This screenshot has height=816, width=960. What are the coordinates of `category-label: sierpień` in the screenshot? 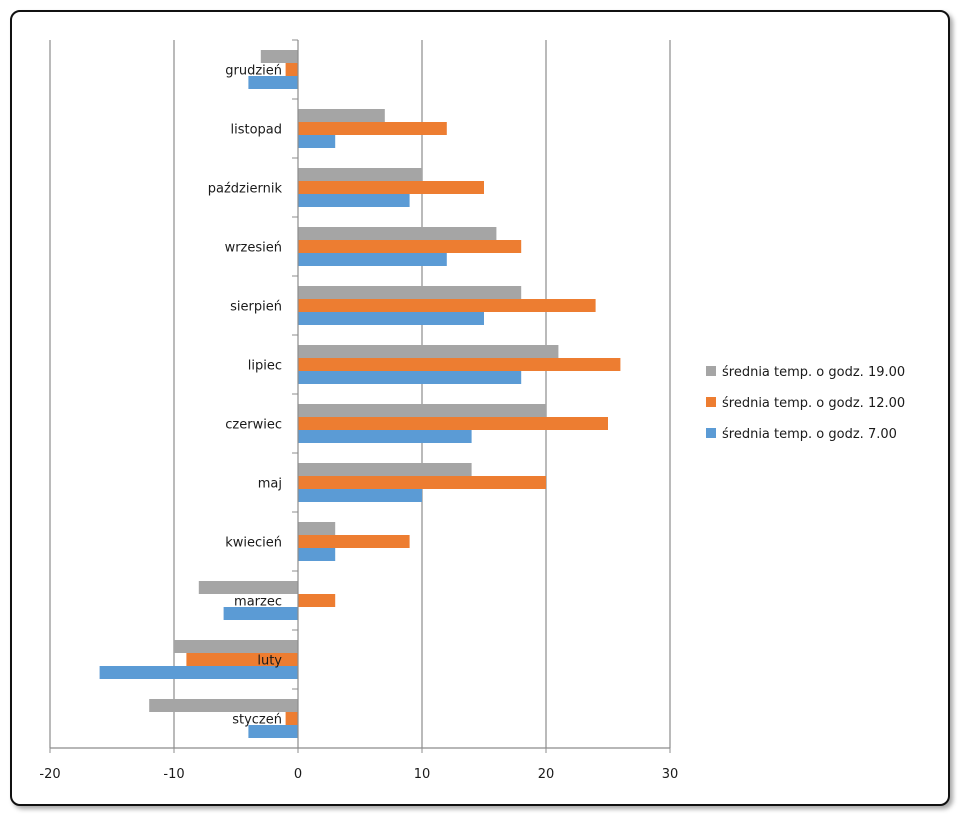 It's located at (256, 307).